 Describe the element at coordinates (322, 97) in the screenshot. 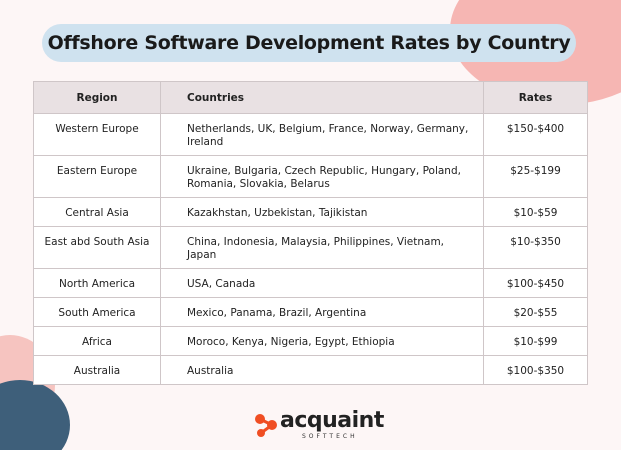

I see `column-header: Countries` at that location.